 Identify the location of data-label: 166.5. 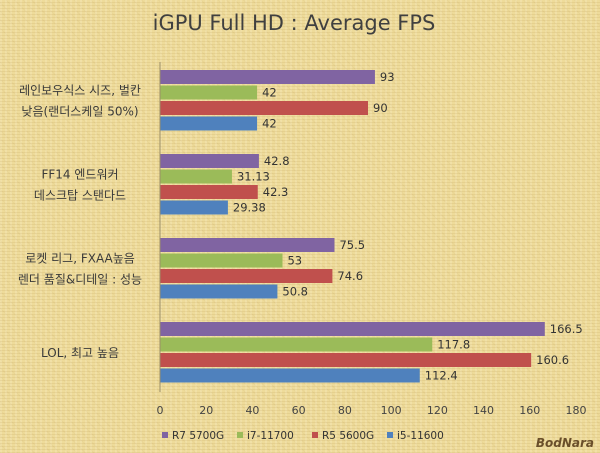
(566, 329).